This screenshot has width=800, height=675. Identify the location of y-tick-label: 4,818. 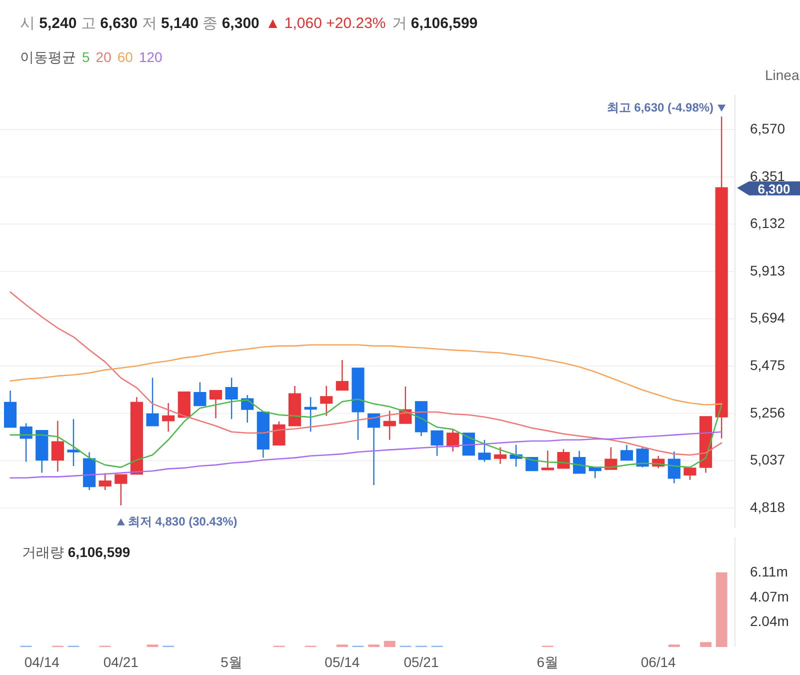
(768, 506).